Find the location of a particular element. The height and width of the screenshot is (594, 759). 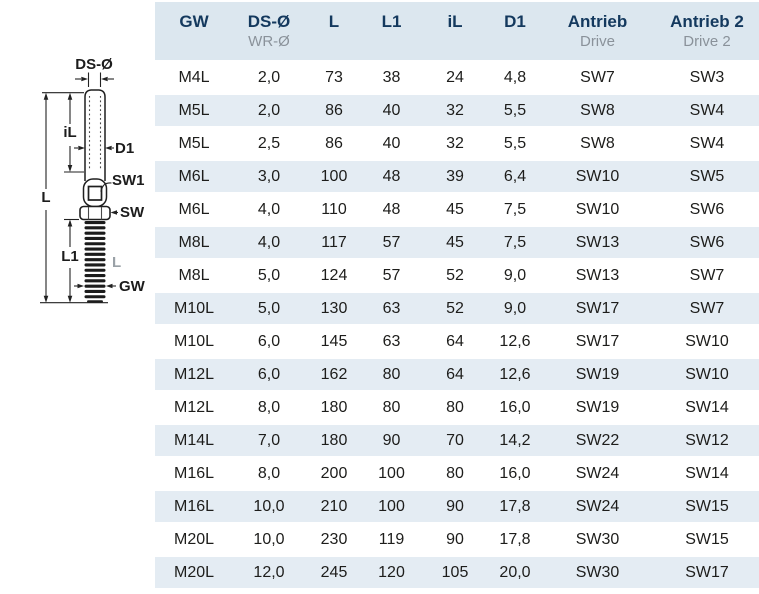

dimension-lines is located at coordinates (79, 188).